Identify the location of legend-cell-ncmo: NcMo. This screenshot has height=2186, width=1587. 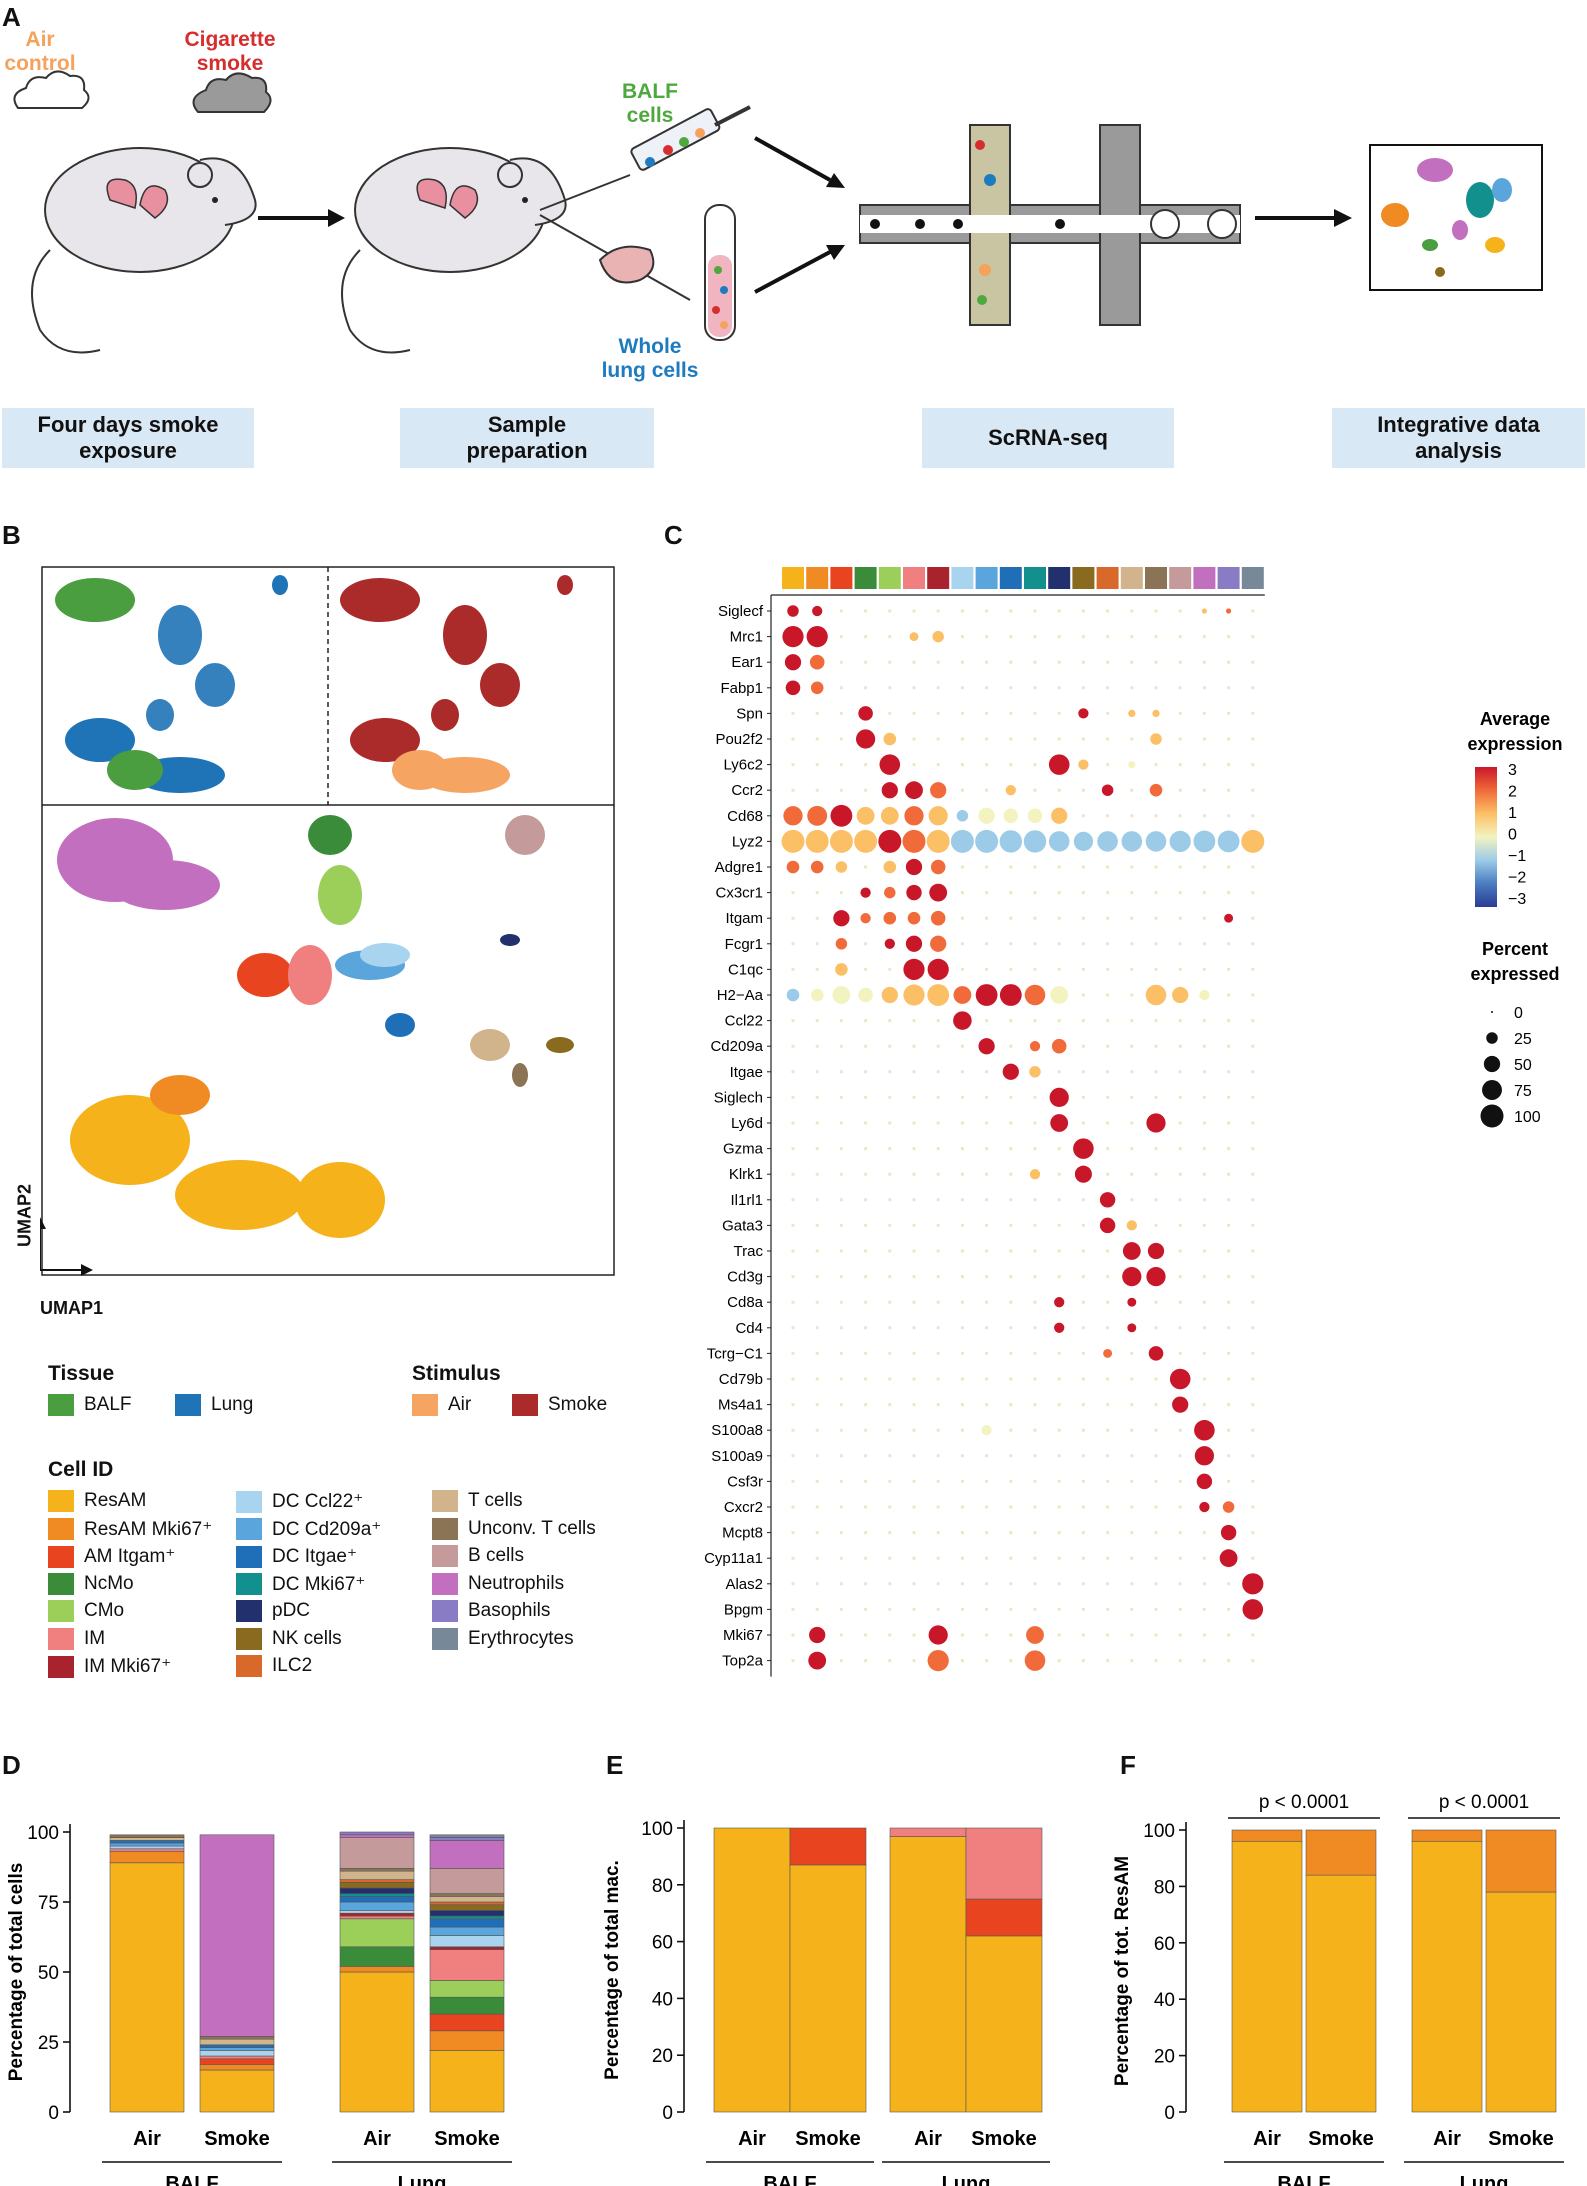
(91, 1583).